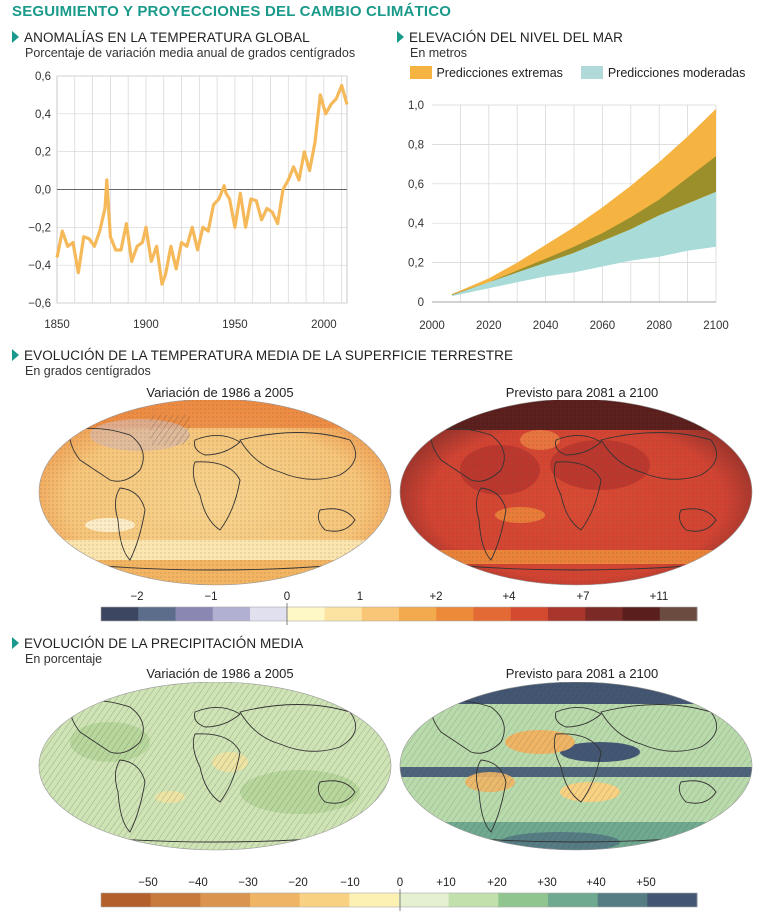 This screenshot has width=769, height=919. What do you see at coordinates (220, 673) in the screenshot?
I see `precip-map-left-title: Variación de 1986 a 2005` at bounding box center [220, 673].